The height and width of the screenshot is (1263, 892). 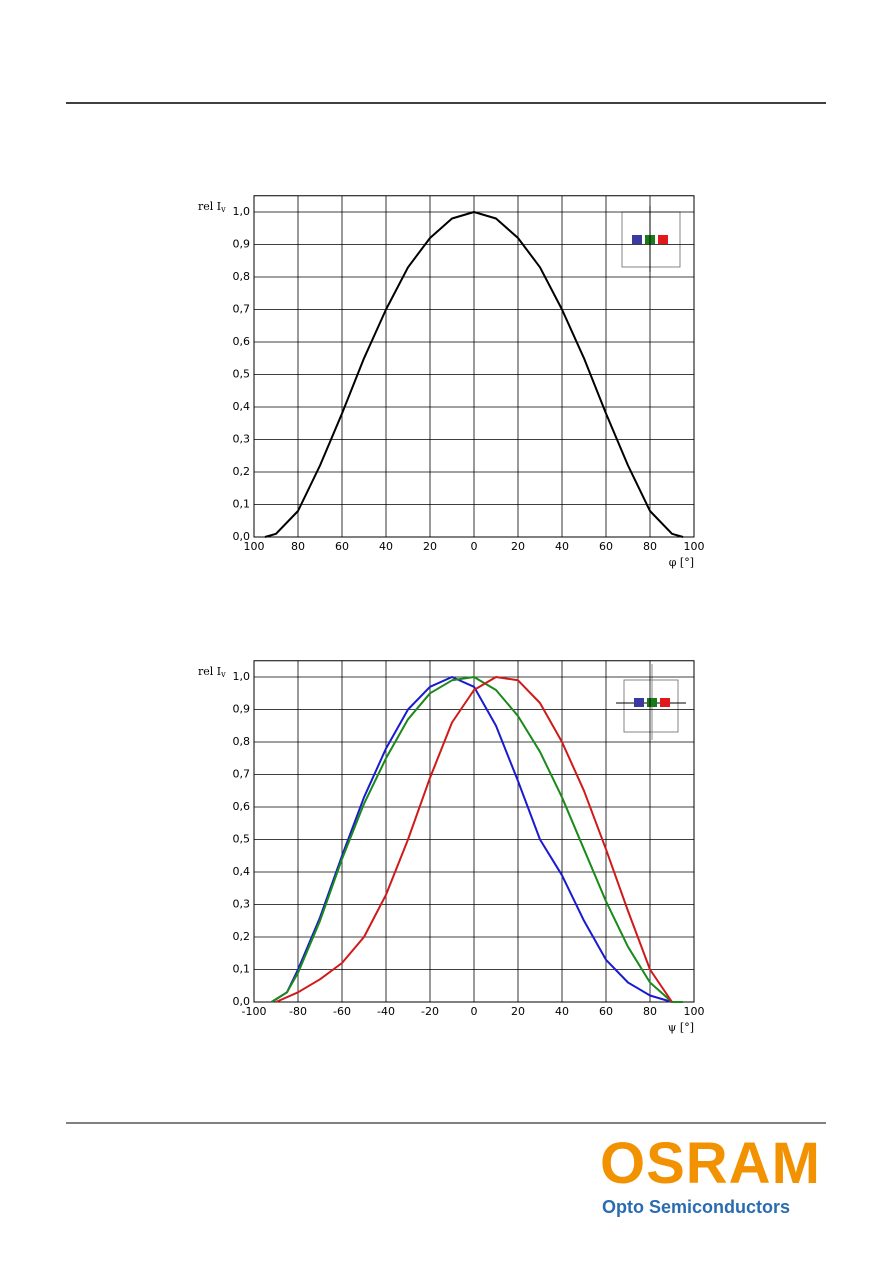 I want to click on x-tick-label: -100, so click(x=254, y=1011).